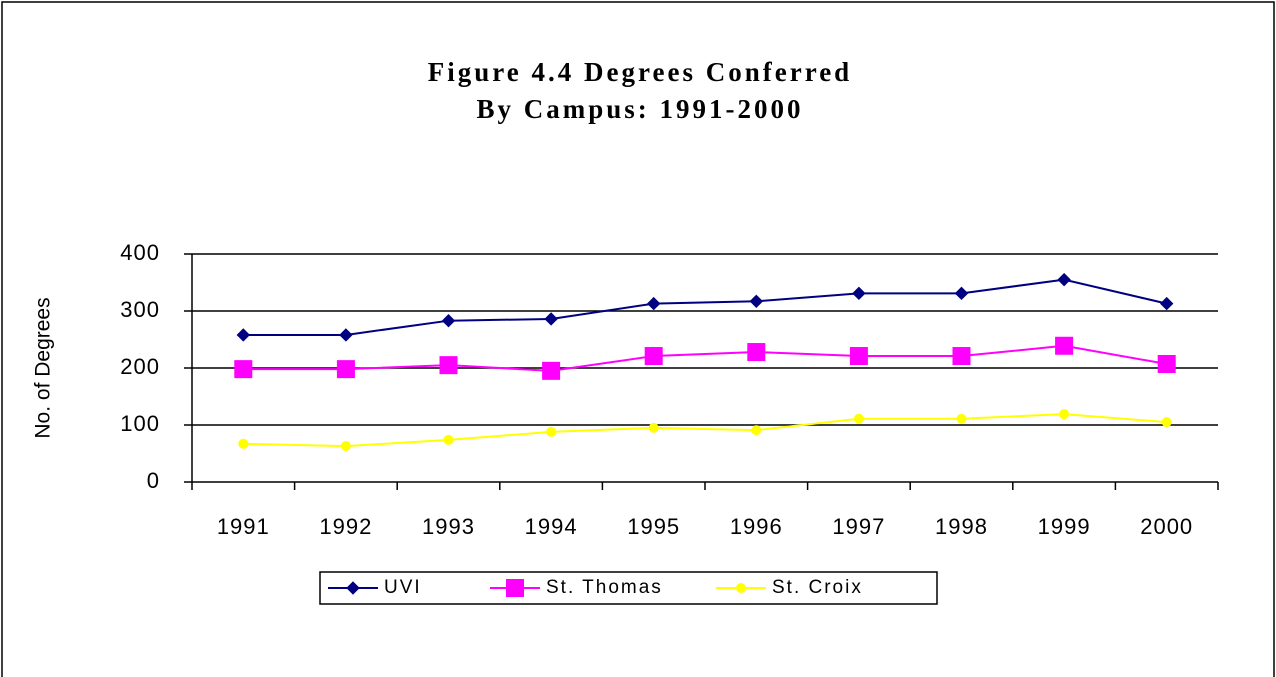 This screenshot has height=677, width=1276. I want to click on x-tick-label: 2000, so click(1166, 526).